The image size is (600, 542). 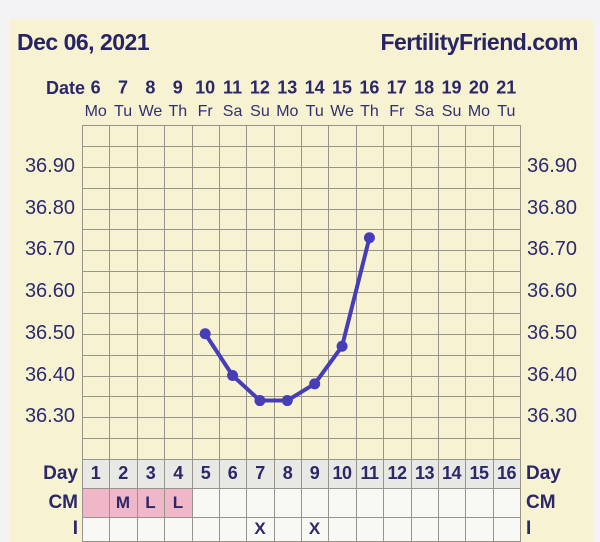 What do you see at coordinates (479, 42) in the screenshot?
I see `fertilityfriend-site-link: FertilityFriend.com` at bounding box center [479, 42].